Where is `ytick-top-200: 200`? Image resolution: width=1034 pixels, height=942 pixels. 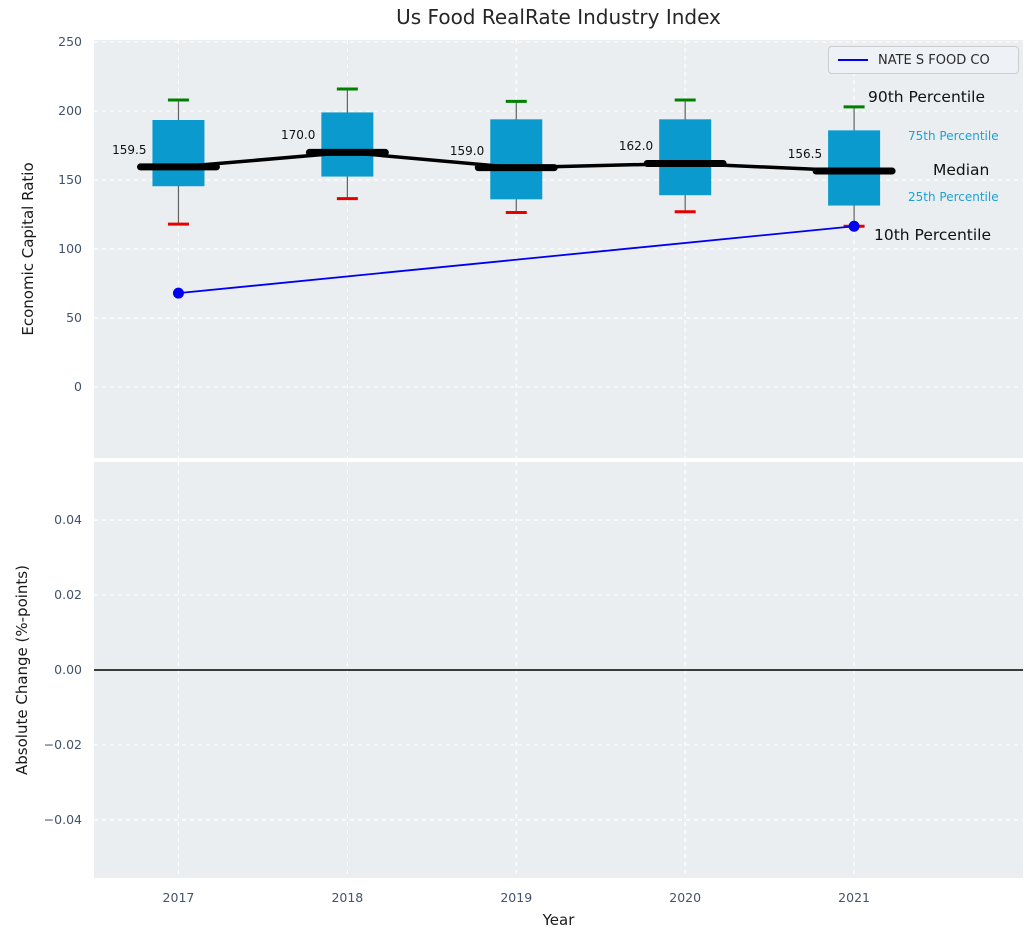 ytick-top-200: 200 is located at coordinates (70, 111).